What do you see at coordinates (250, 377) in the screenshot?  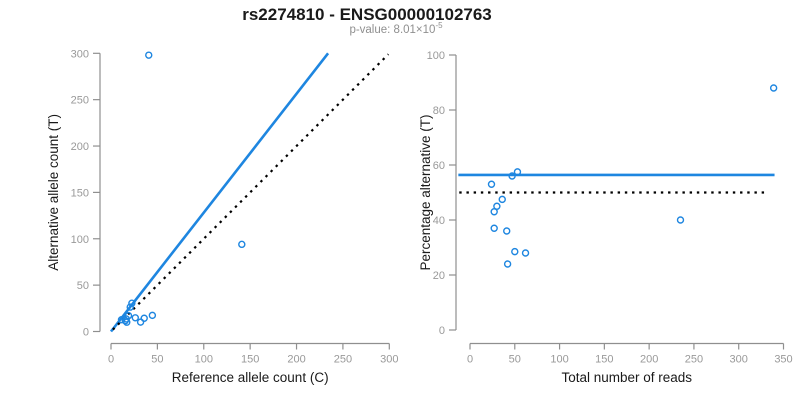 I see `x-axis-title: Reference allele count (C)` at bounding box center [250, 377].